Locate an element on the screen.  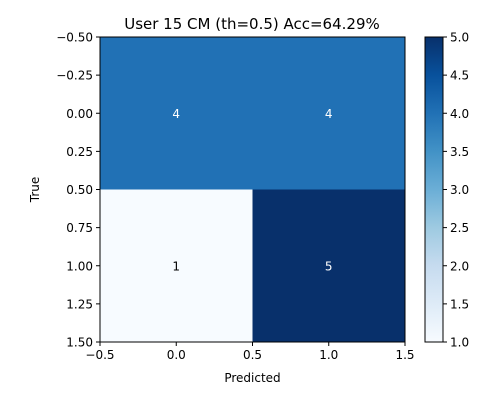
y-tick-label: 0.50 is located at coordinates (79, 190).